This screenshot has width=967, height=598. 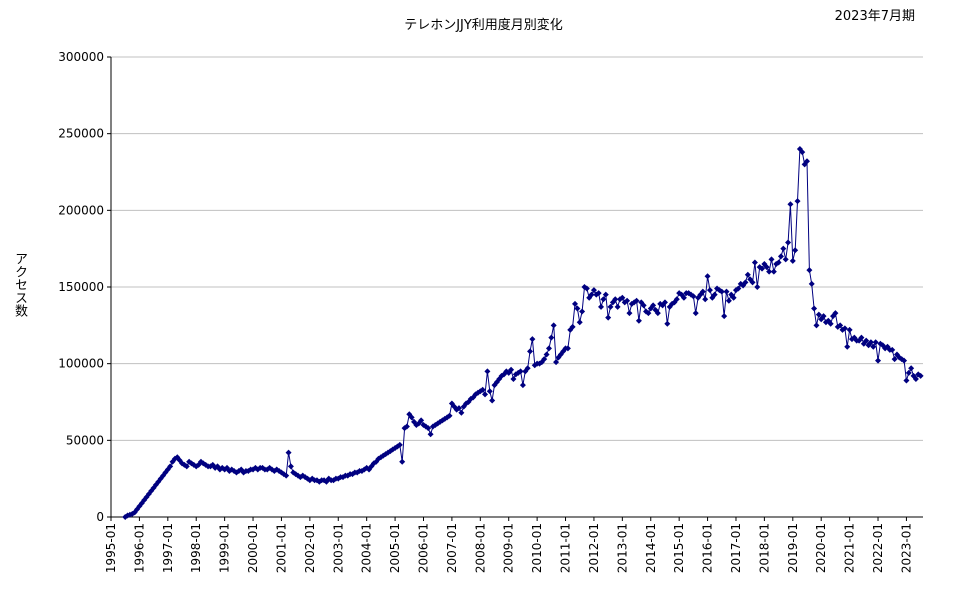 I want to click on x-tick-label: 2016-01, so click(x=708, y=548).